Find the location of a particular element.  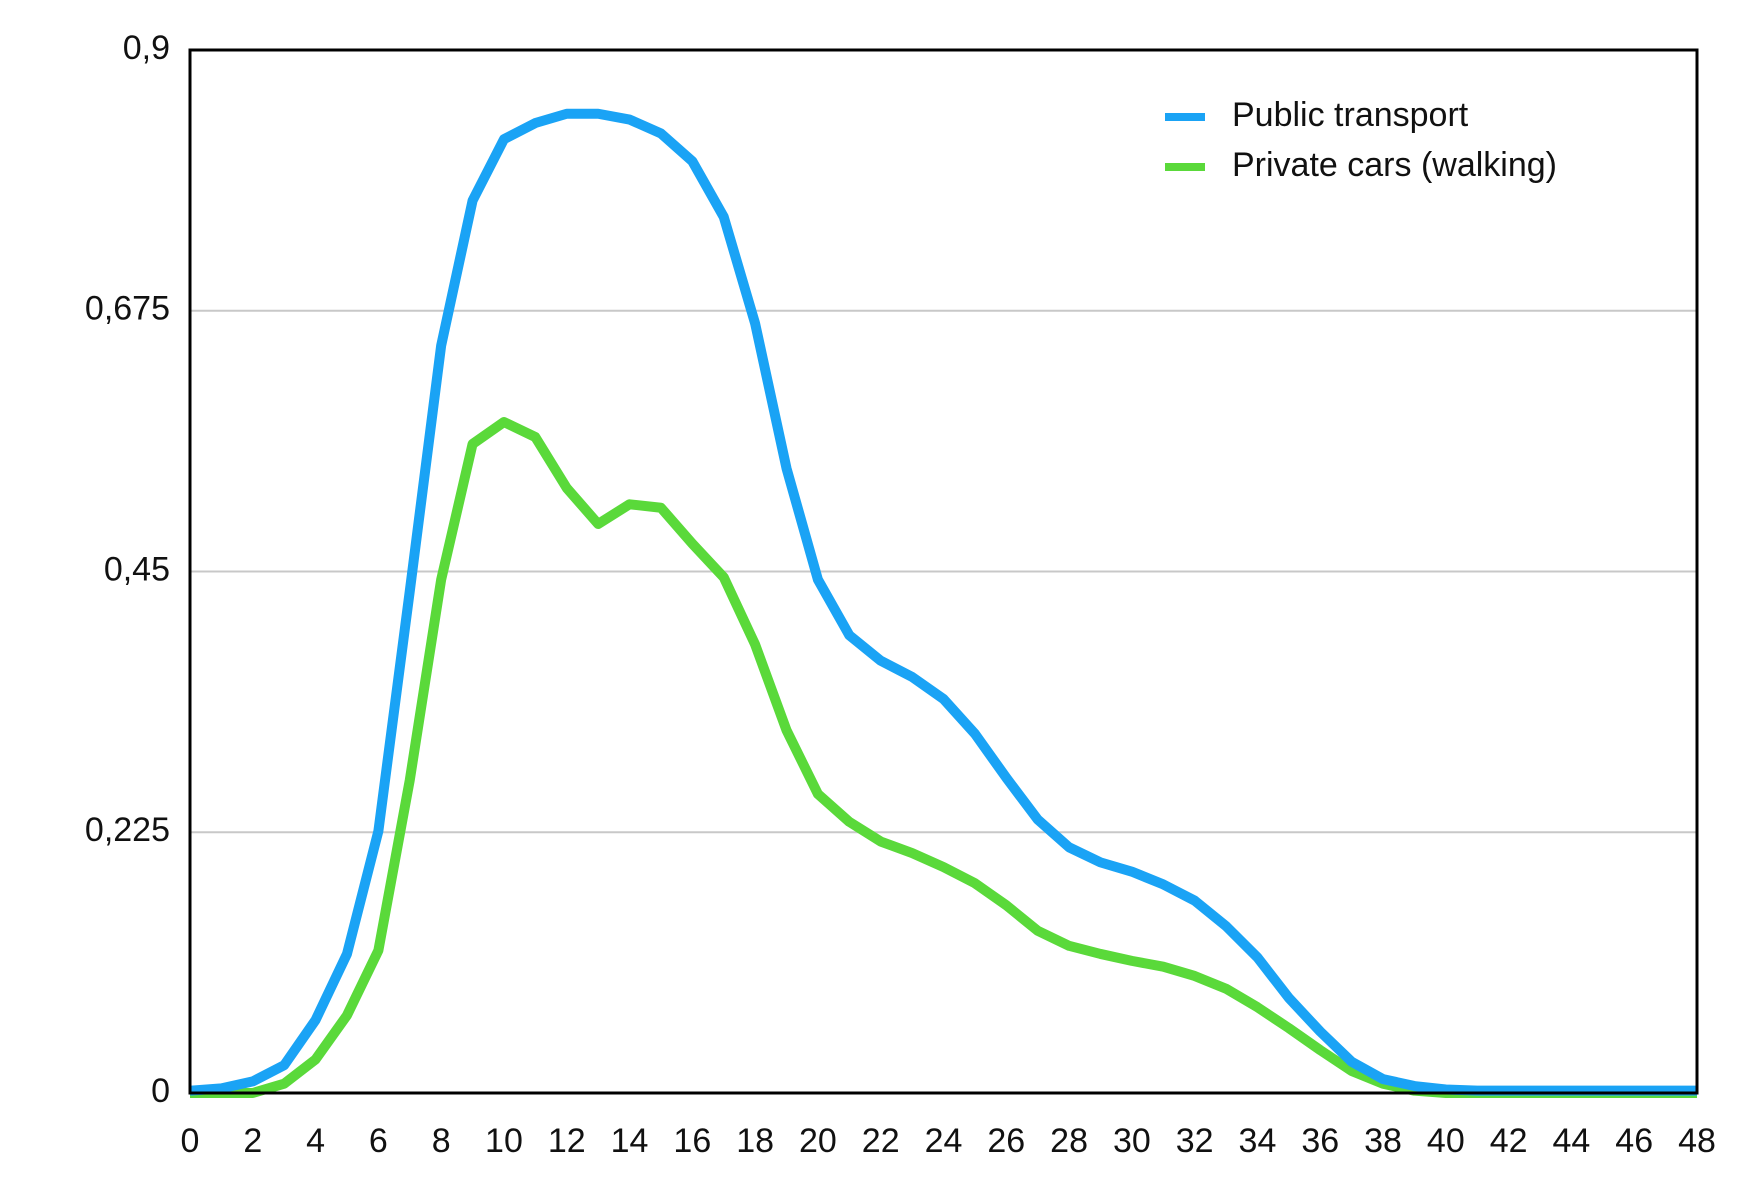

x-tick-label: 36 is located at coordinates (1320, 1141).